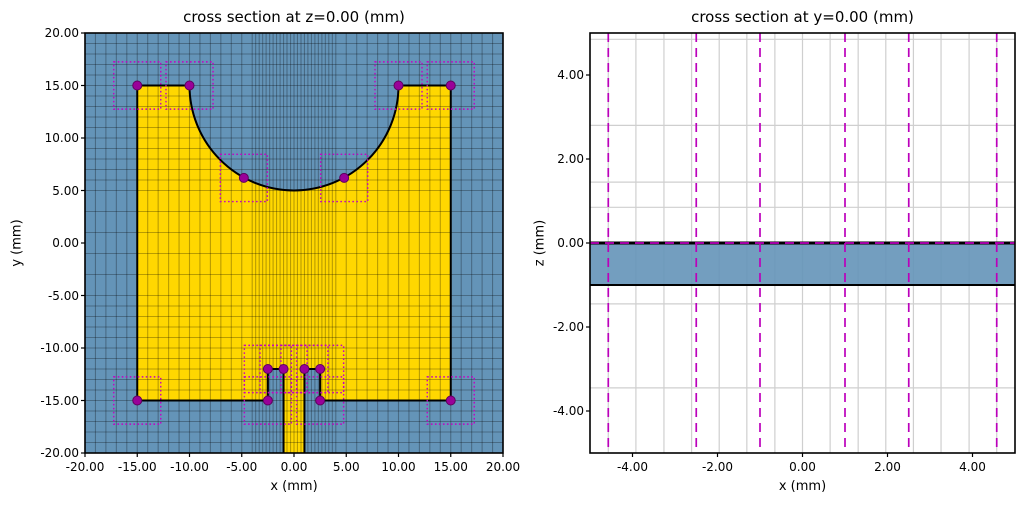  I want to click on right-x-tick-label: 4.00, so click(972, 467).